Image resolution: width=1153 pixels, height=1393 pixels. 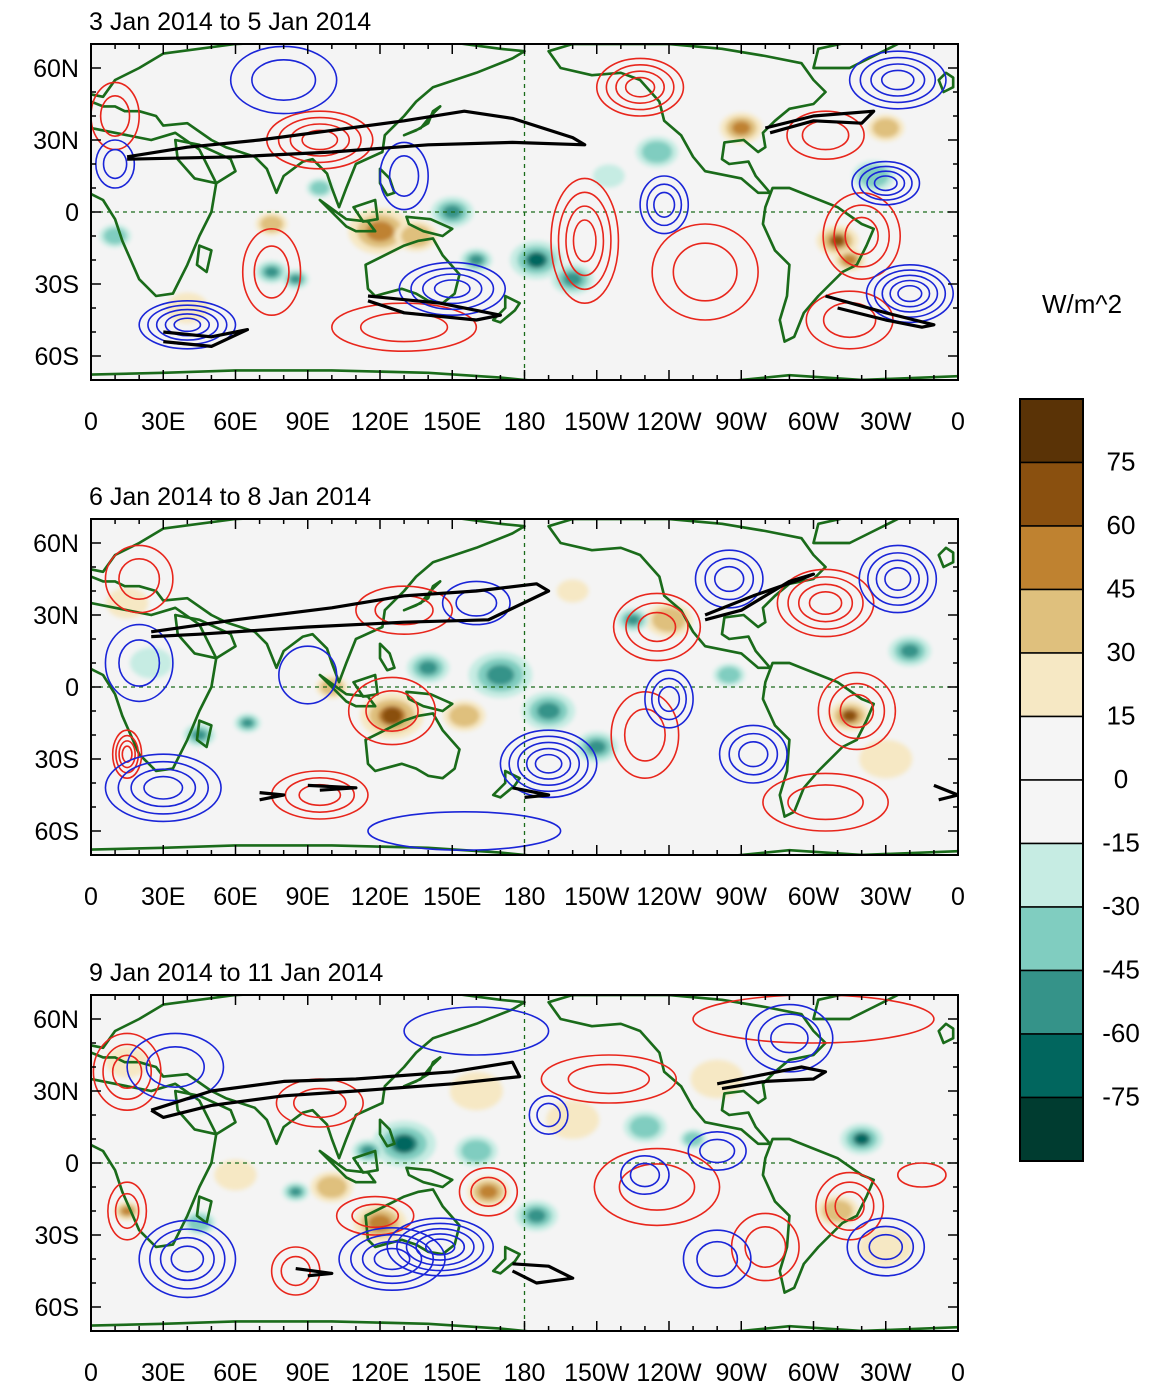 I want to click on panel-title: 6 Jan 2014 to 8 Jan 2014, so click(x=230, y=497).